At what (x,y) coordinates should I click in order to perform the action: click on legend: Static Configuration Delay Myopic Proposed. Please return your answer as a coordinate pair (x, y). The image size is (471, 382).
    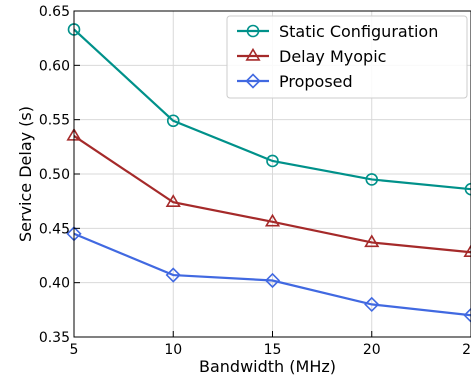
    Looking at the image, I should click on (347, 57).